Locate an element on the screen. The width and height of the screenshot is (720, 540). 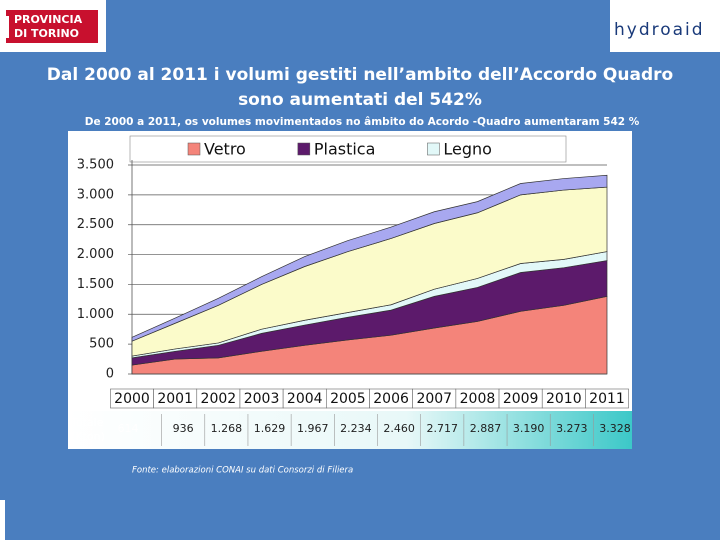
y-tick-label: 0 is located at coordinates (110, 374).